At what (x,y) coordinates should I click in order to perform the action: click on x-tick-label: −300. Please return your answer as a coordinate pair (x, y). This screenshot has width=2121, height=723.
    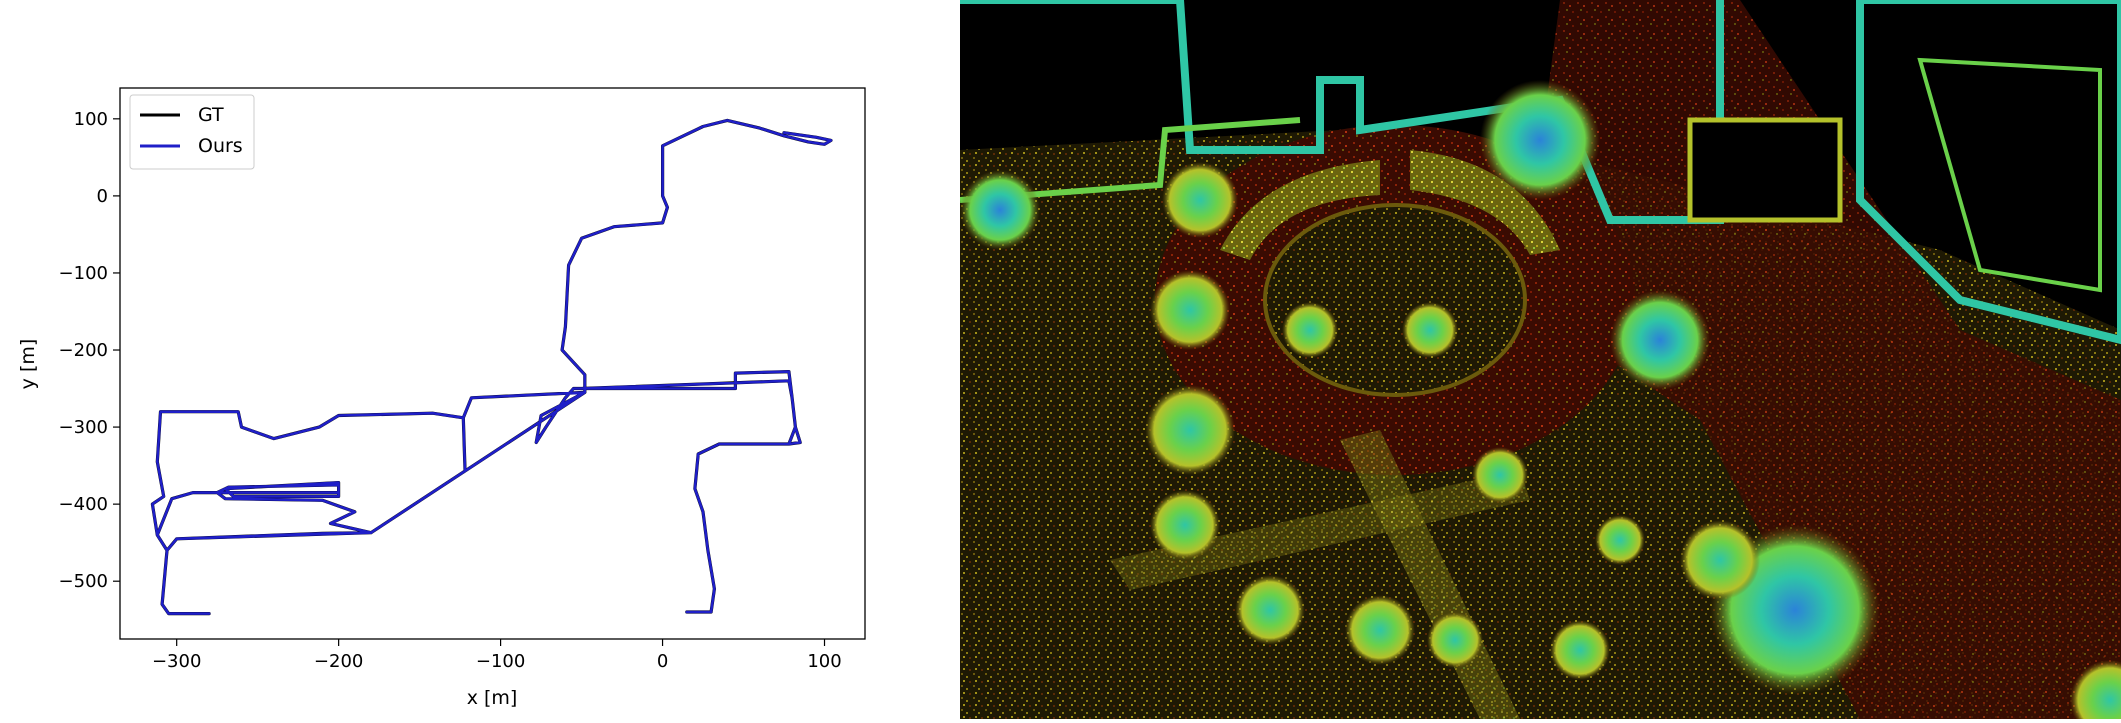
    Looking at the image, I should click on (176, 661).